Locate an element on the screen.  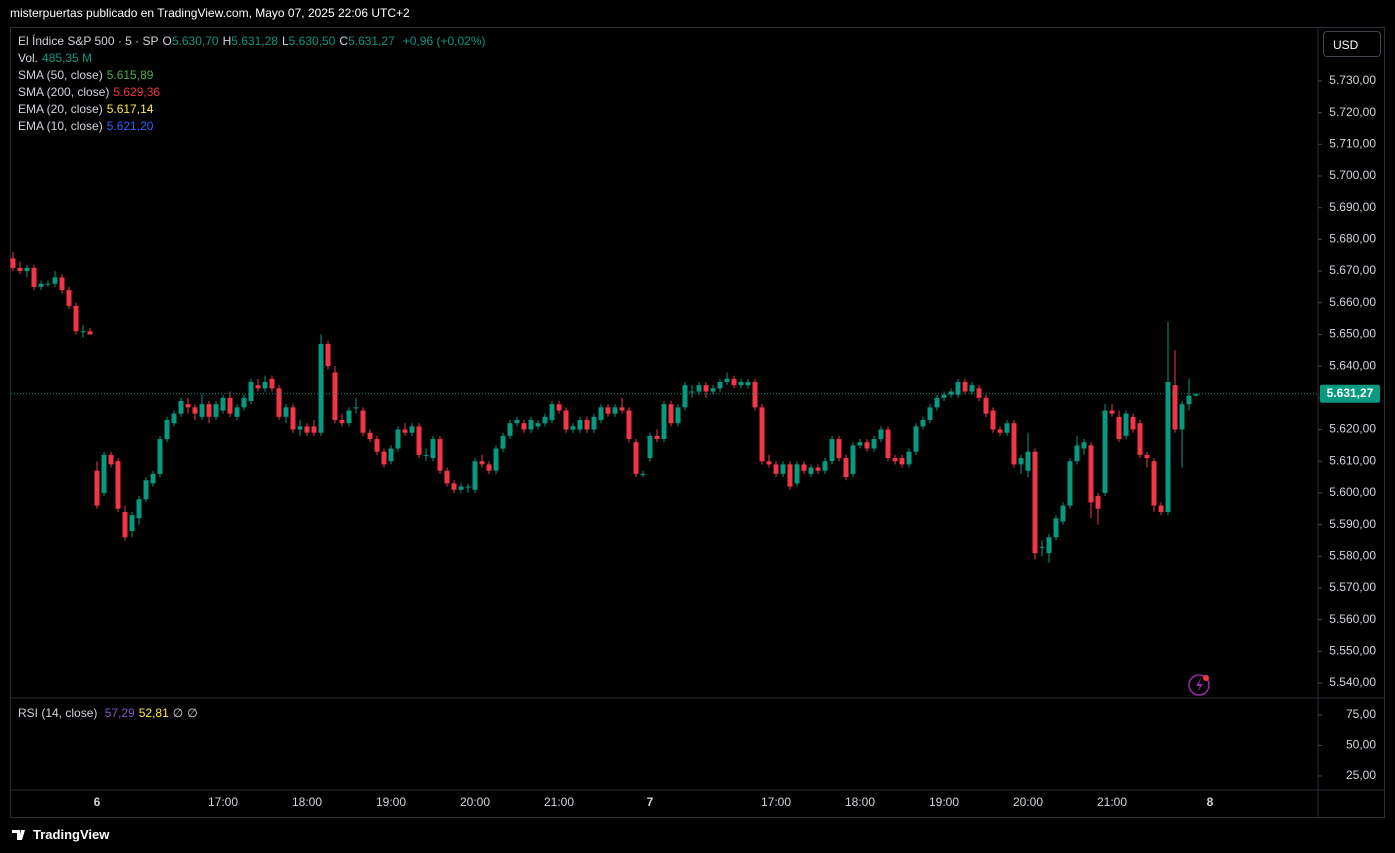
indicator-value: 5.615,89 is located at coordinates (130, 75).